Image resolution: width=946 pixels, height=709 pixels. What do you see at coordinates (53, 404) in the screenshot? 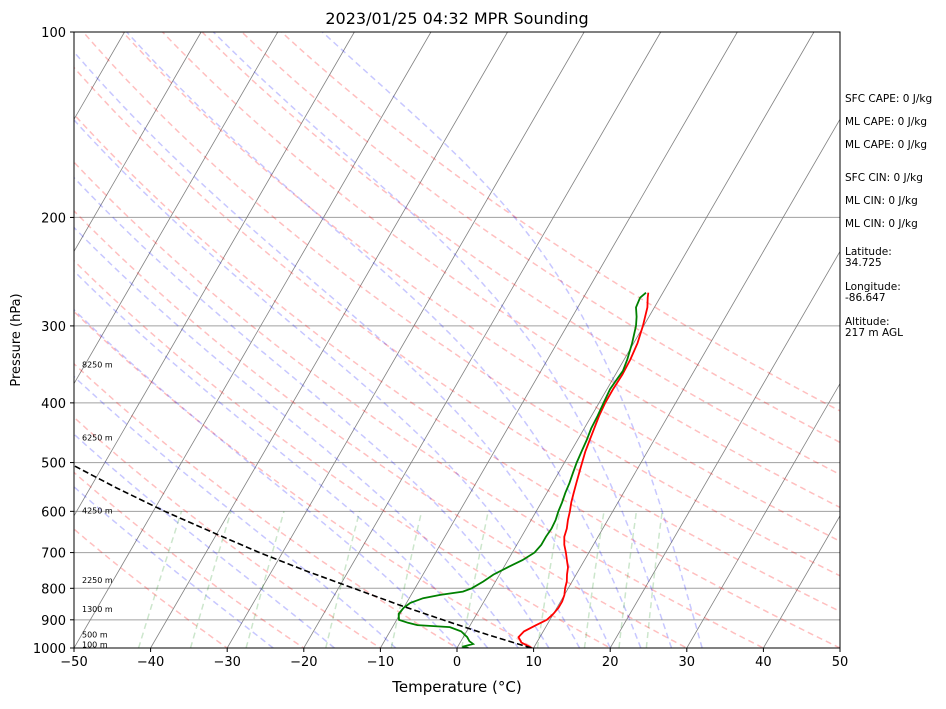
I see `y-tick-label-6: 400` at bounding box center [53, 404].